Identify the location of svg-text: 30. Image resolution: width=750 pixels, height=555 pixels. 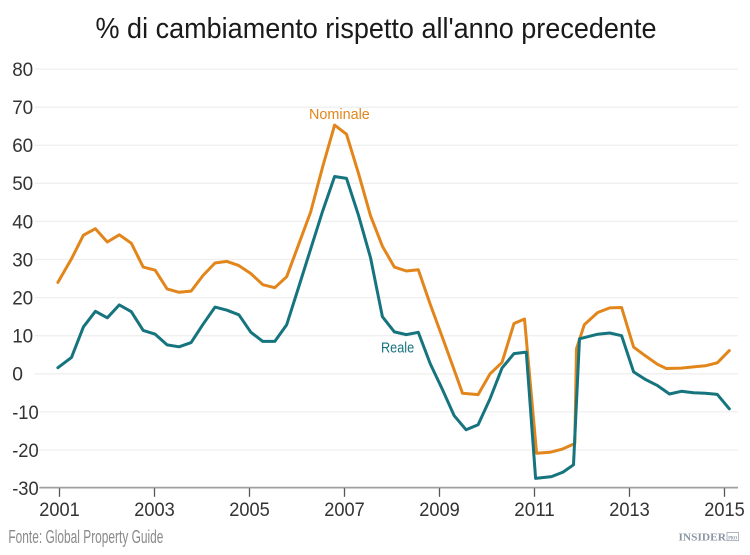
(22, 260).